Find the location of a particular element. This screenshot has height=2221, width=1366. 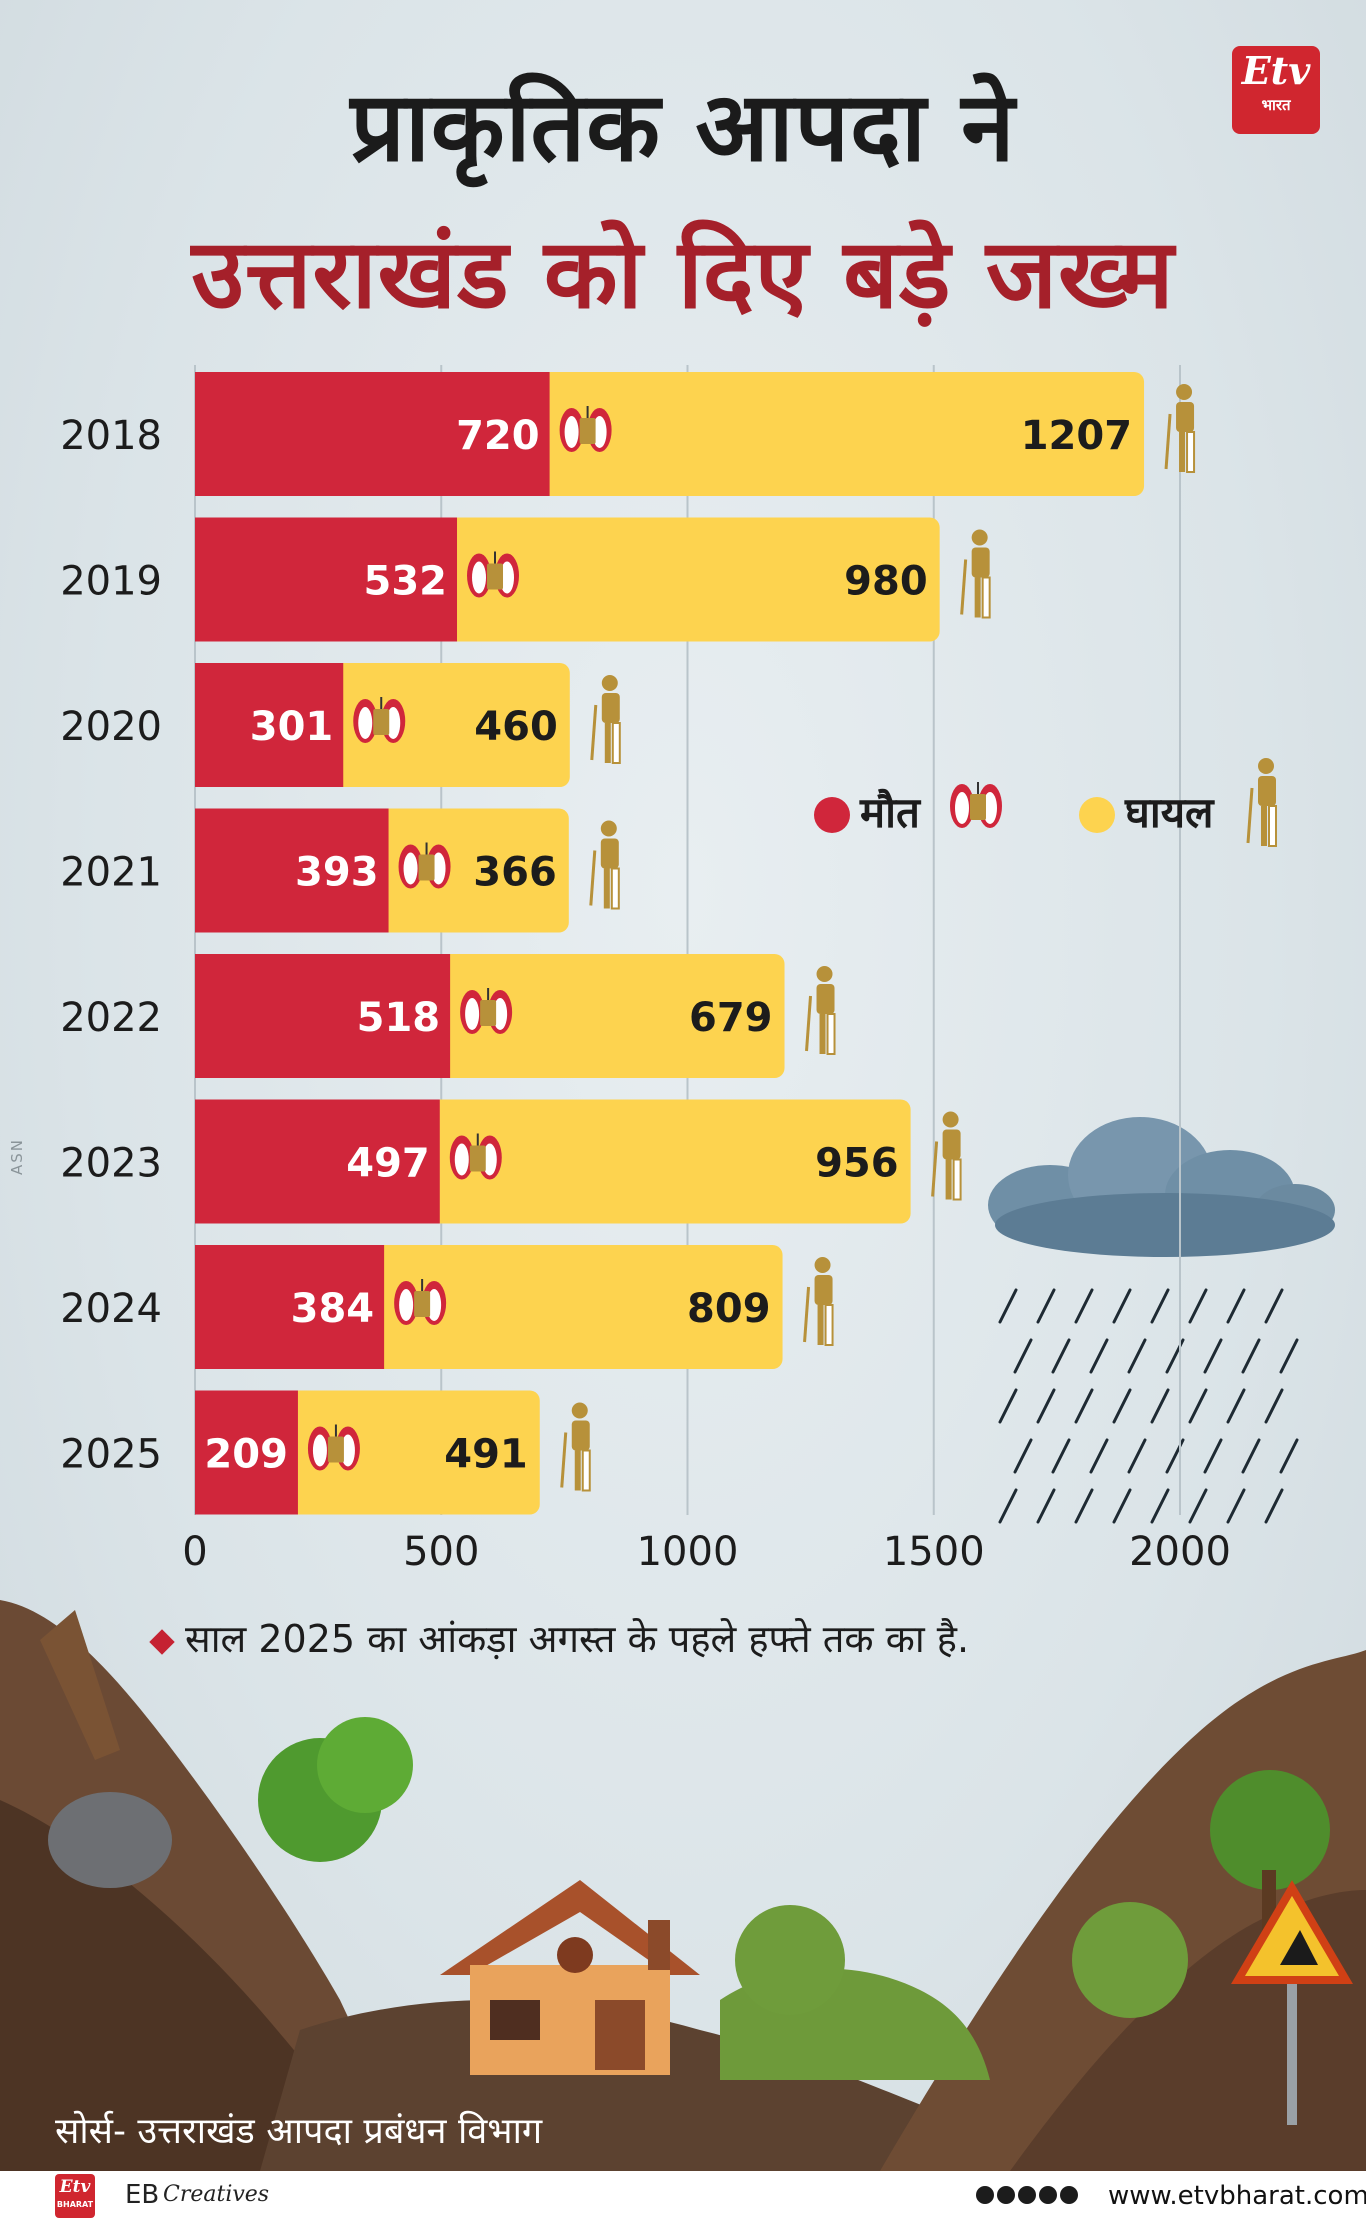

x-axis-ticks: 0 500 1000 1500 2000 is located at coordinates (706, 1552).